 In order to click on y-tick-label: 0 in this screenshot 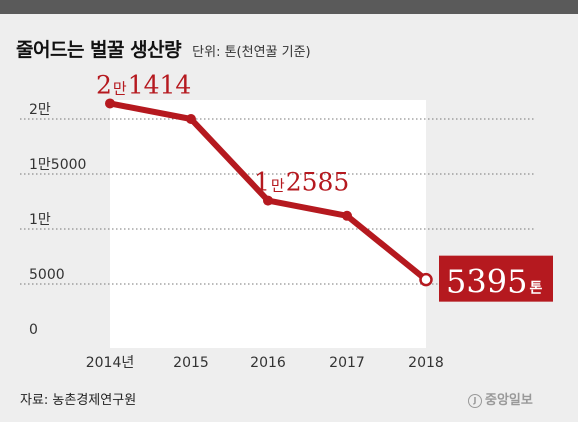, I will do `click(33, 330)`.